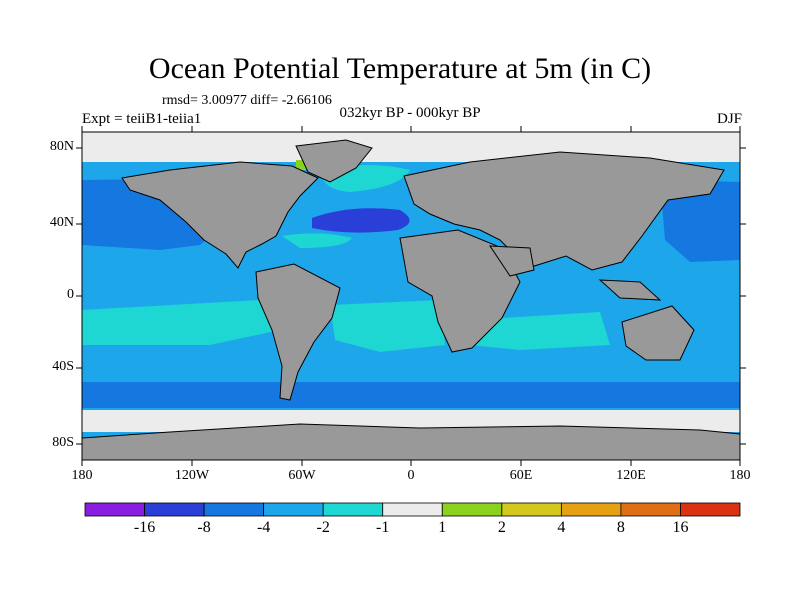 Image resolution: width=800 pixels, height=600 pixels. What do you see at coordinates (361, 220) in the screenshot?
I see `ocean-zone-north-atlantic` at bounding box center [361, 220].